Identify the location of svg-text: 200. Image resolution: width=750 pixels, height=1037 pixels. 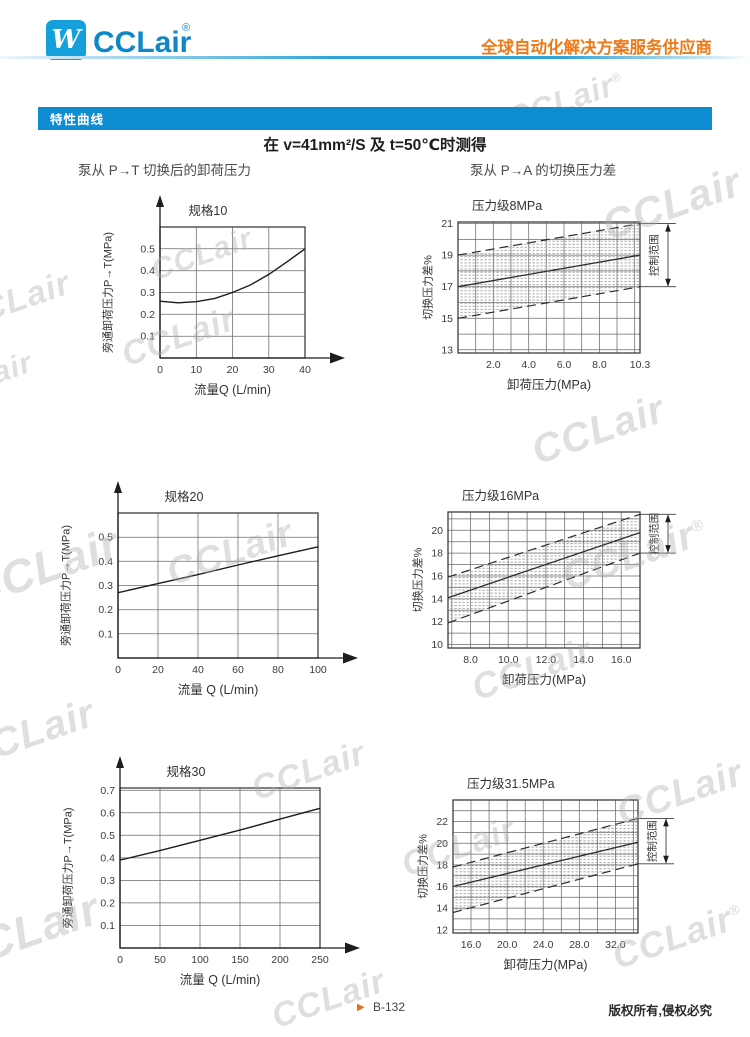
(280, 960).